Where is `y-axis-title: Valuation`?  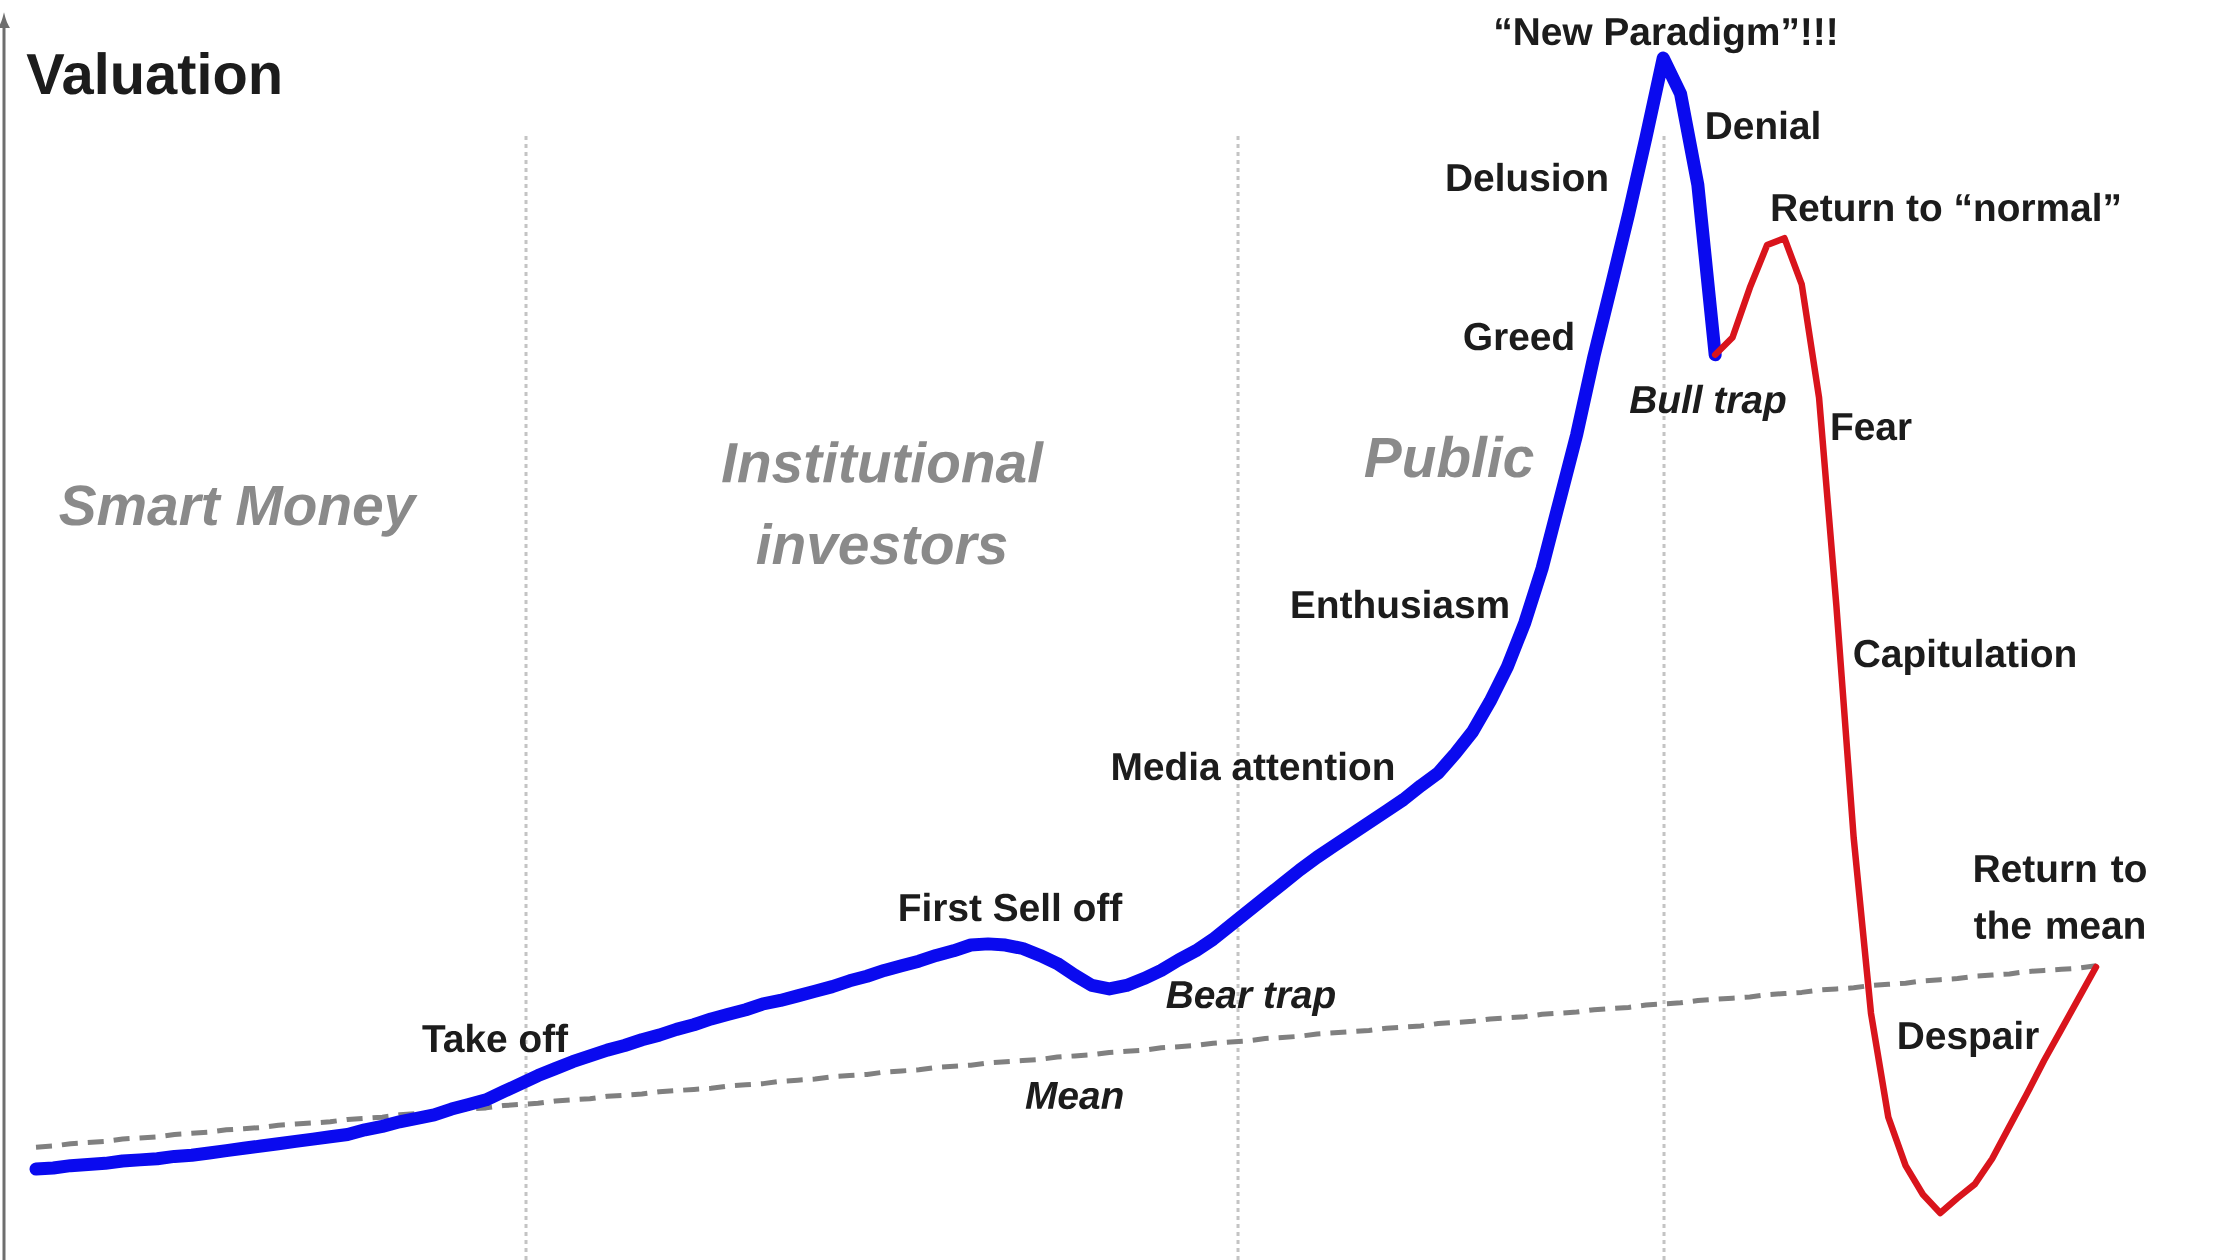 y-axis-title: Valuation is located at coordinates (153, 73).